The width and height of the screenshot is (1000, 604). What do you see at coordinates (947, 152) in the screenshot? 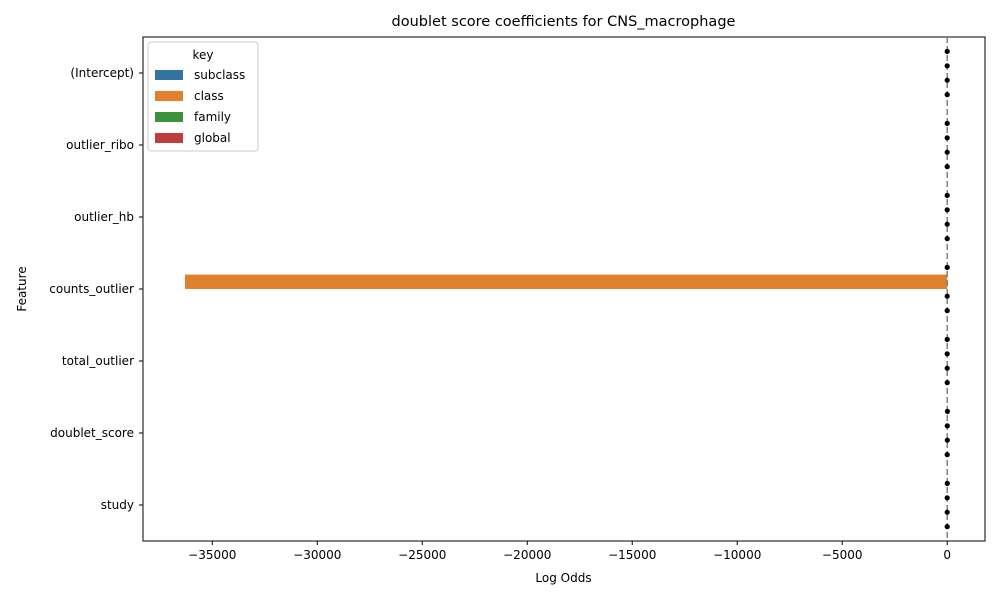
I see `point-family-outlier_ribo` at bounding box center [947, 152].